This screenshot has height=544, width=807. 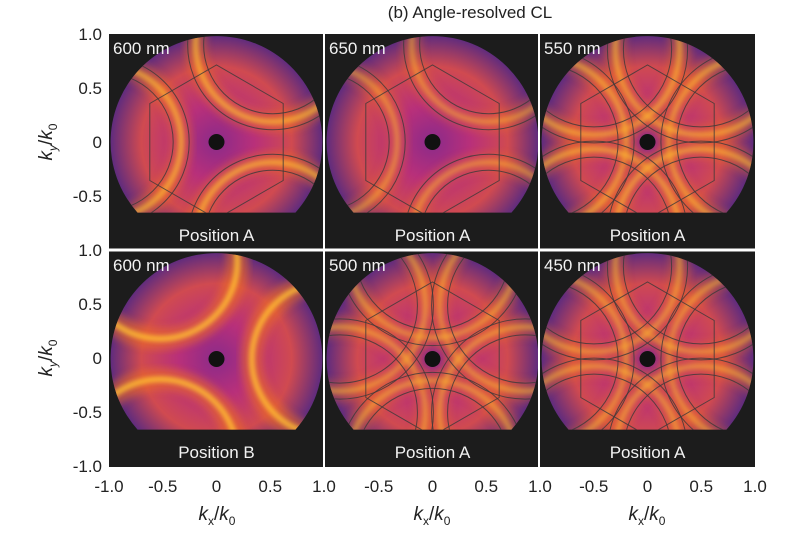 What do you see at coordinates (572, 265) in the screenshot?
I see `wavelength-label: 450 nm` at bounding box center [572, 265].